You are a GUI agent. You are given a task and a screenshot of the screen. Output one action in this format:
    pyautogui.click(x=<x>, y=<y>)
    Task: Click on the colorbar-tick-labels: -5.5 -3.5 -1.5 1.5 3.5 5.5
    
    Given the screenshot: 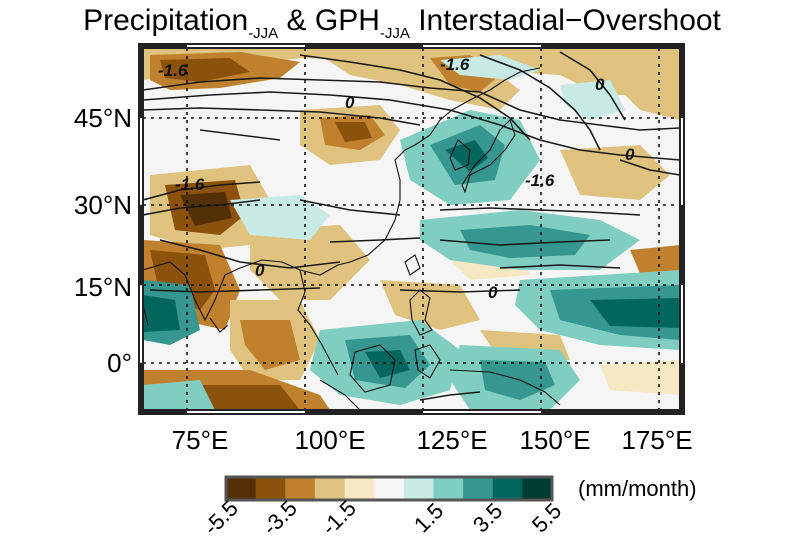 What is the action you would take?
    pyautogui.click(x=382, y=517)
    